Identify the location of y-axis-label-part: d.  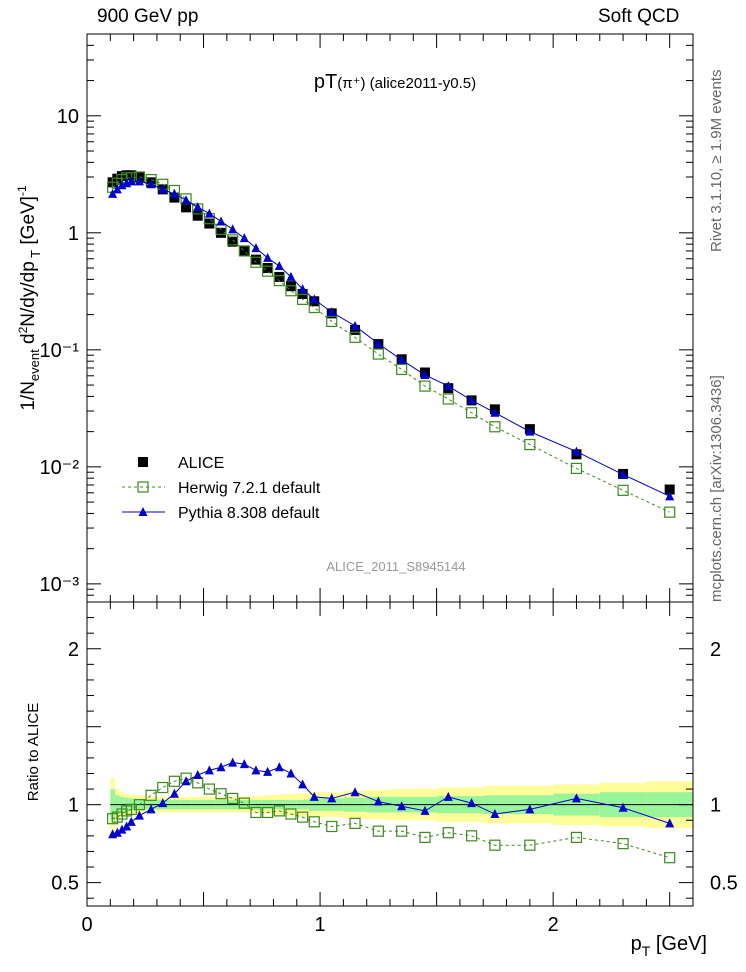
(28, 341).